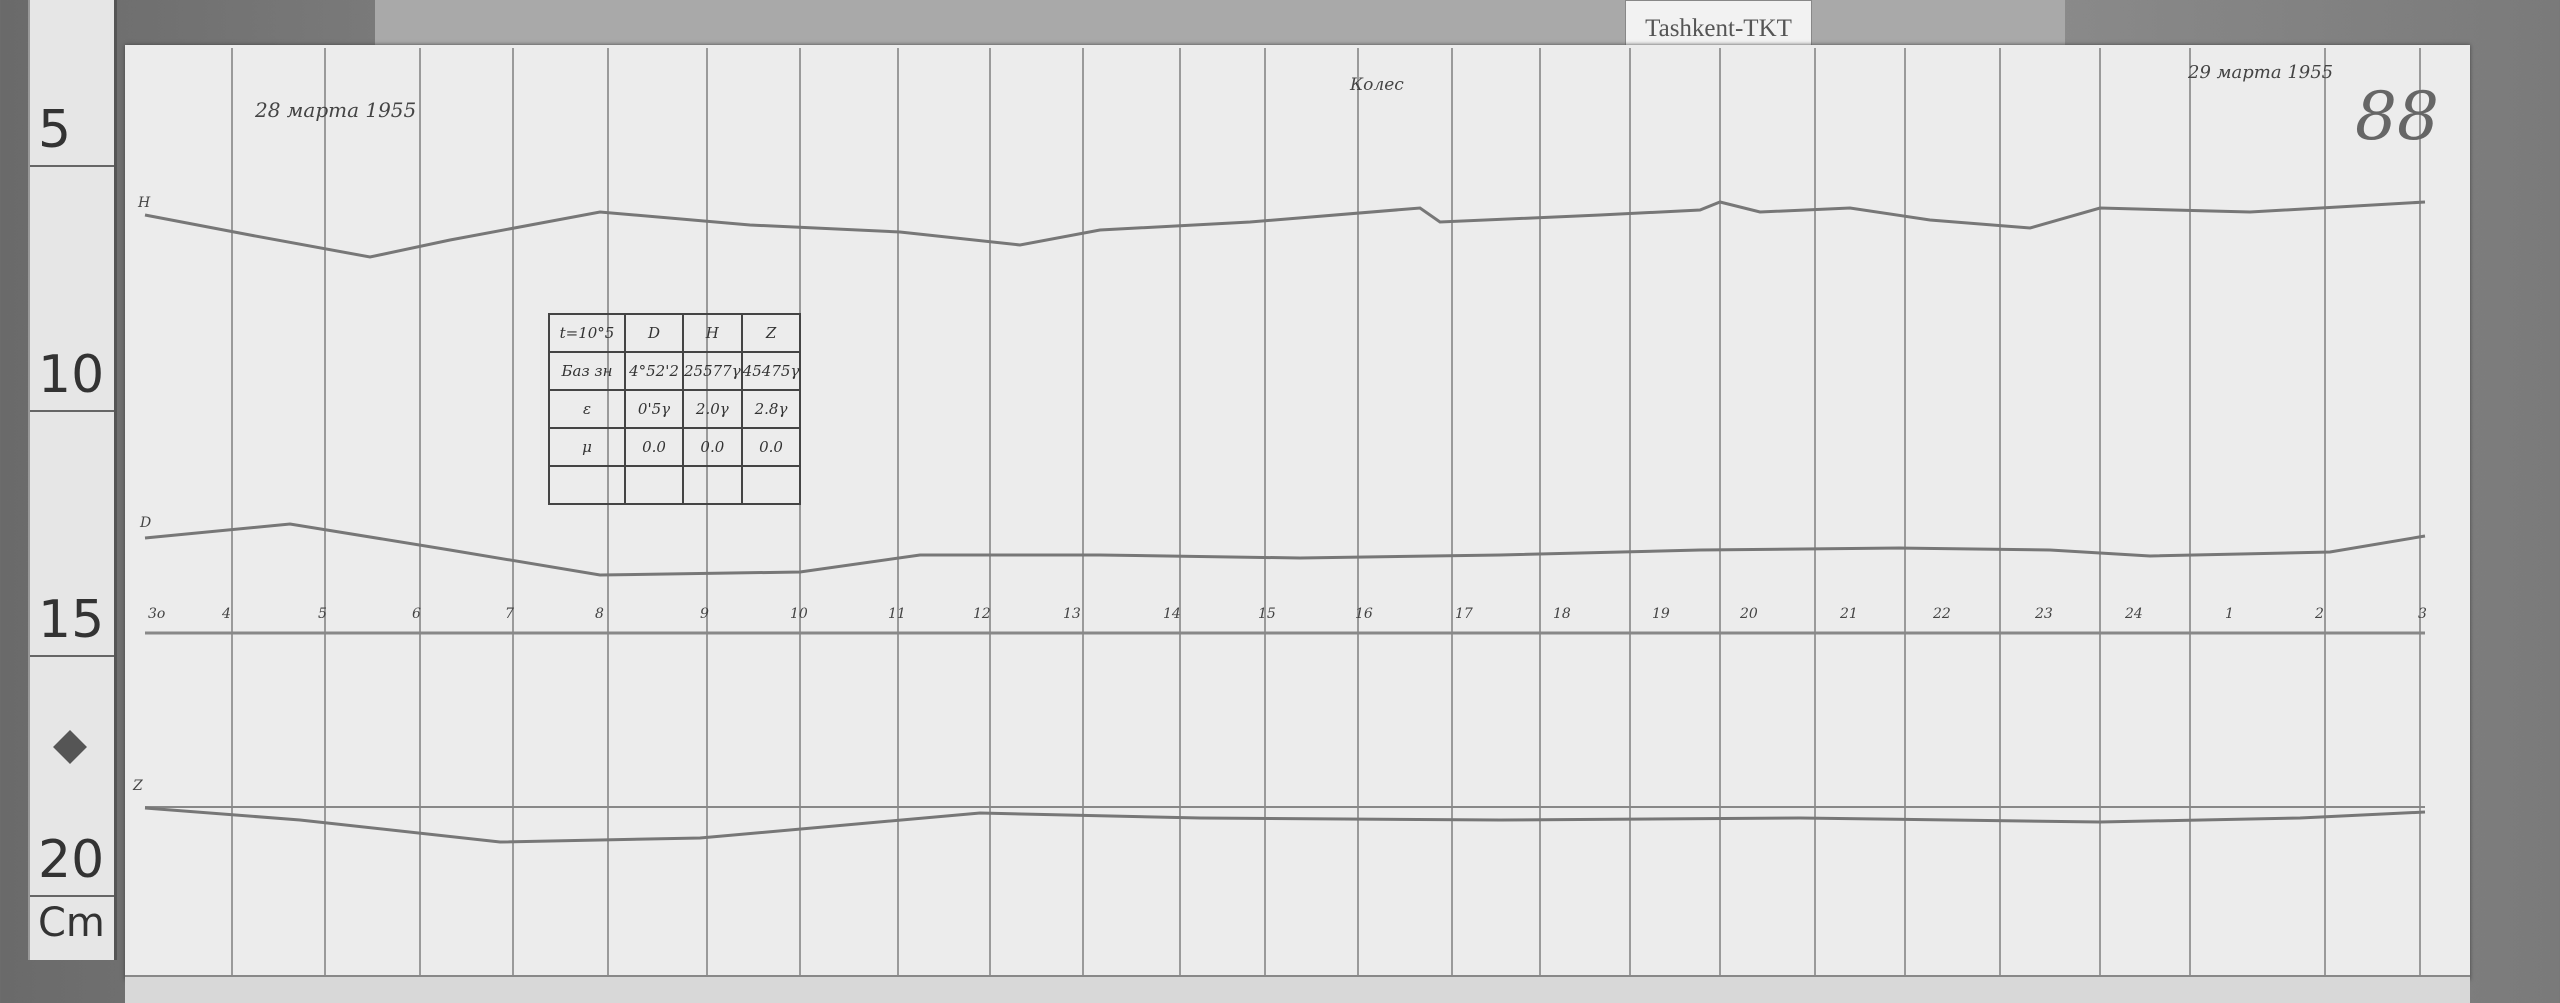  Describe the element at coordinates (1661, 614) in the screenshot. I see `hour-label: 19` at that location.